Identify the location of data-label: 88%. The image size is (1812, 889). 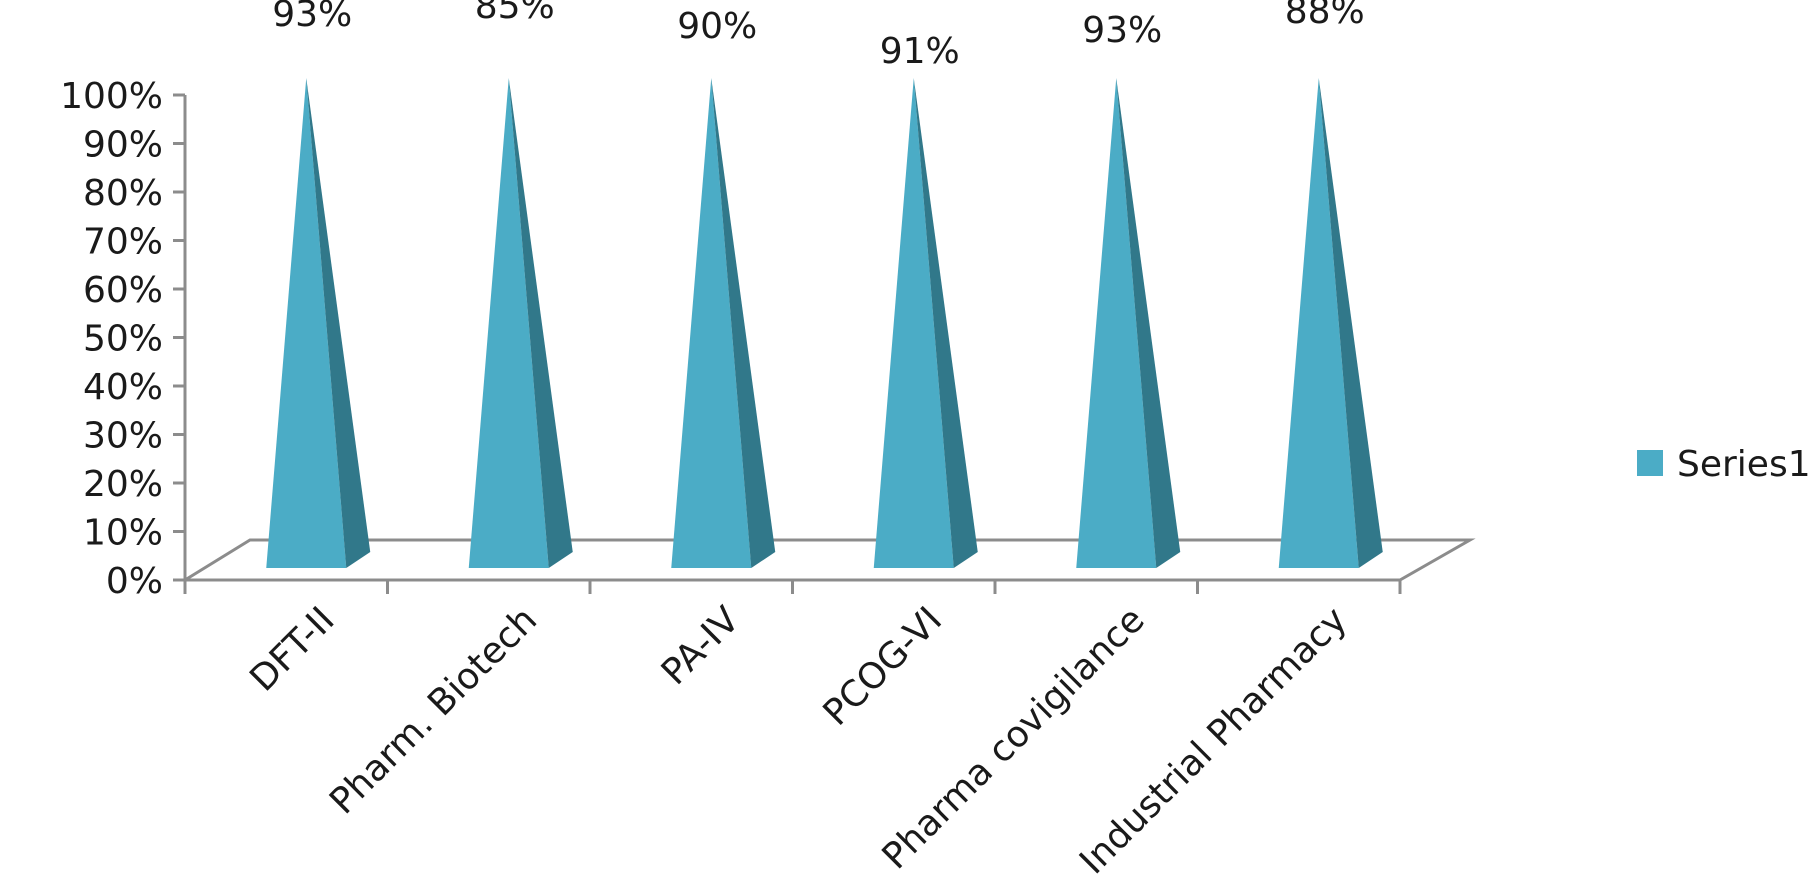
(1325, 16).